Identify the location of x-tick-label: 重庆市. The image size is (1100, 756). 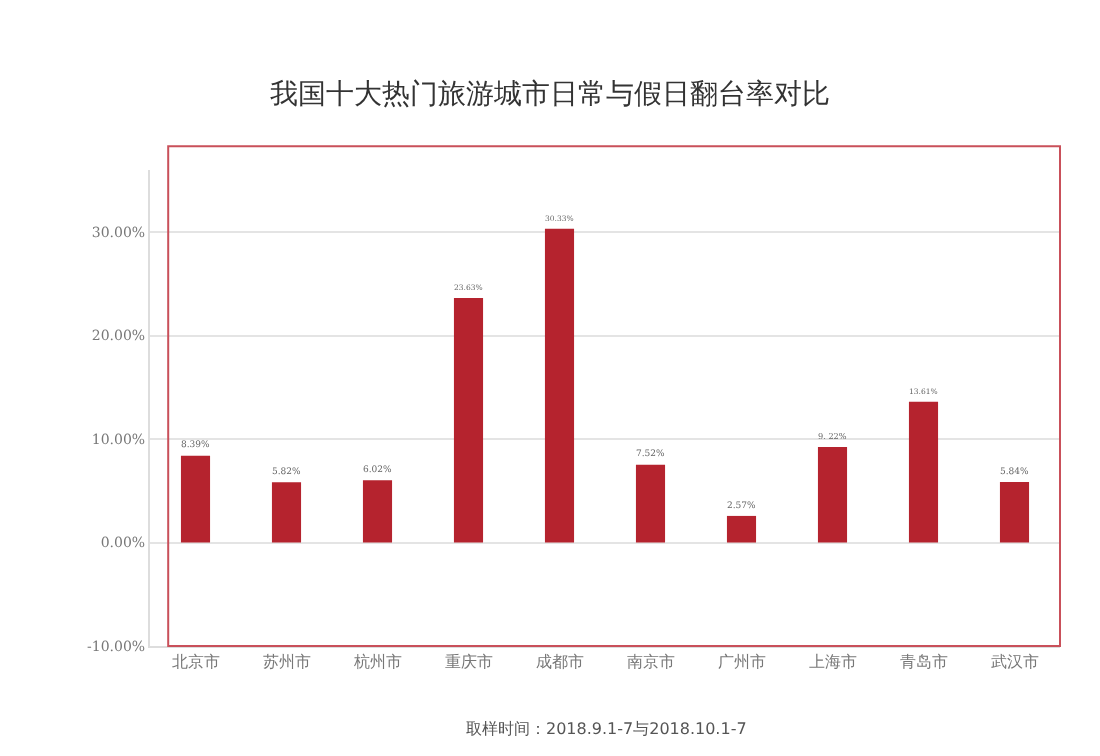
(468, 662).